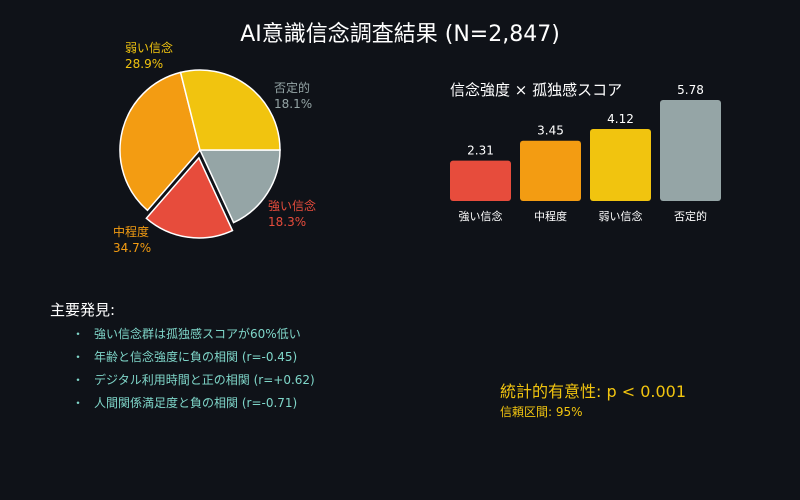 This screenshot has width=800, height=500. What do you see at coordinates (292, 206) in the screenshot?
I see `pie-label-name: 強い信念` at bounding box center [292, 206].